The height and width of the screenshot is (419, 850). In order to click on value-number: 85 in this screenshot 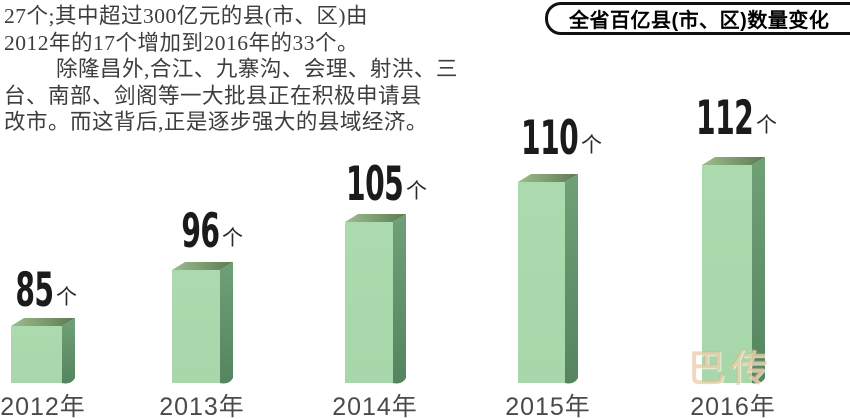, I will do `click(34, 290)`.